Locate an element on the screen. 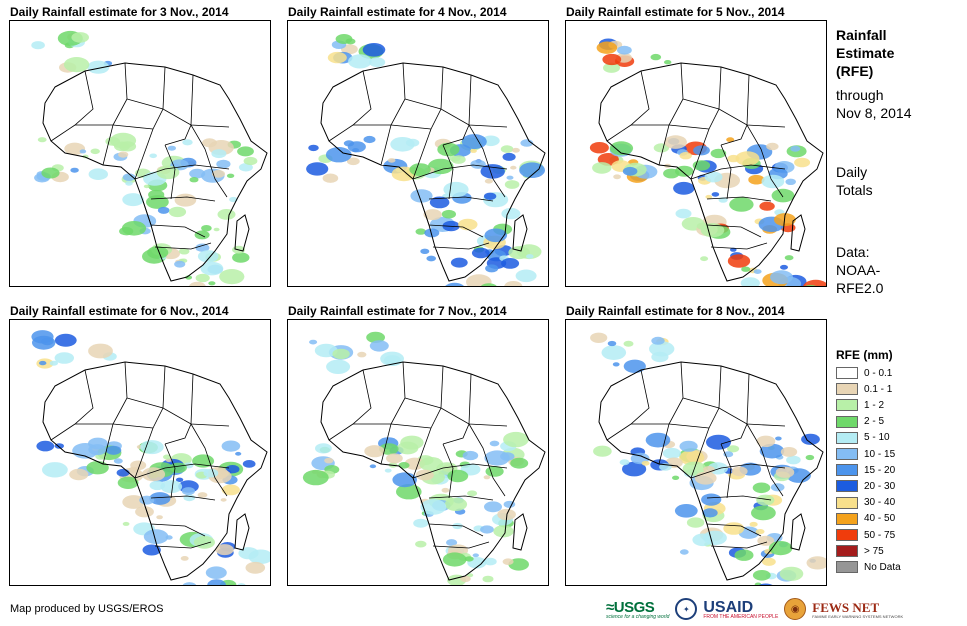 Image resolution: width=967 pixels, height=626 pixels. legend-item: 0 - 0.1 is located at coordinates (864, 373).